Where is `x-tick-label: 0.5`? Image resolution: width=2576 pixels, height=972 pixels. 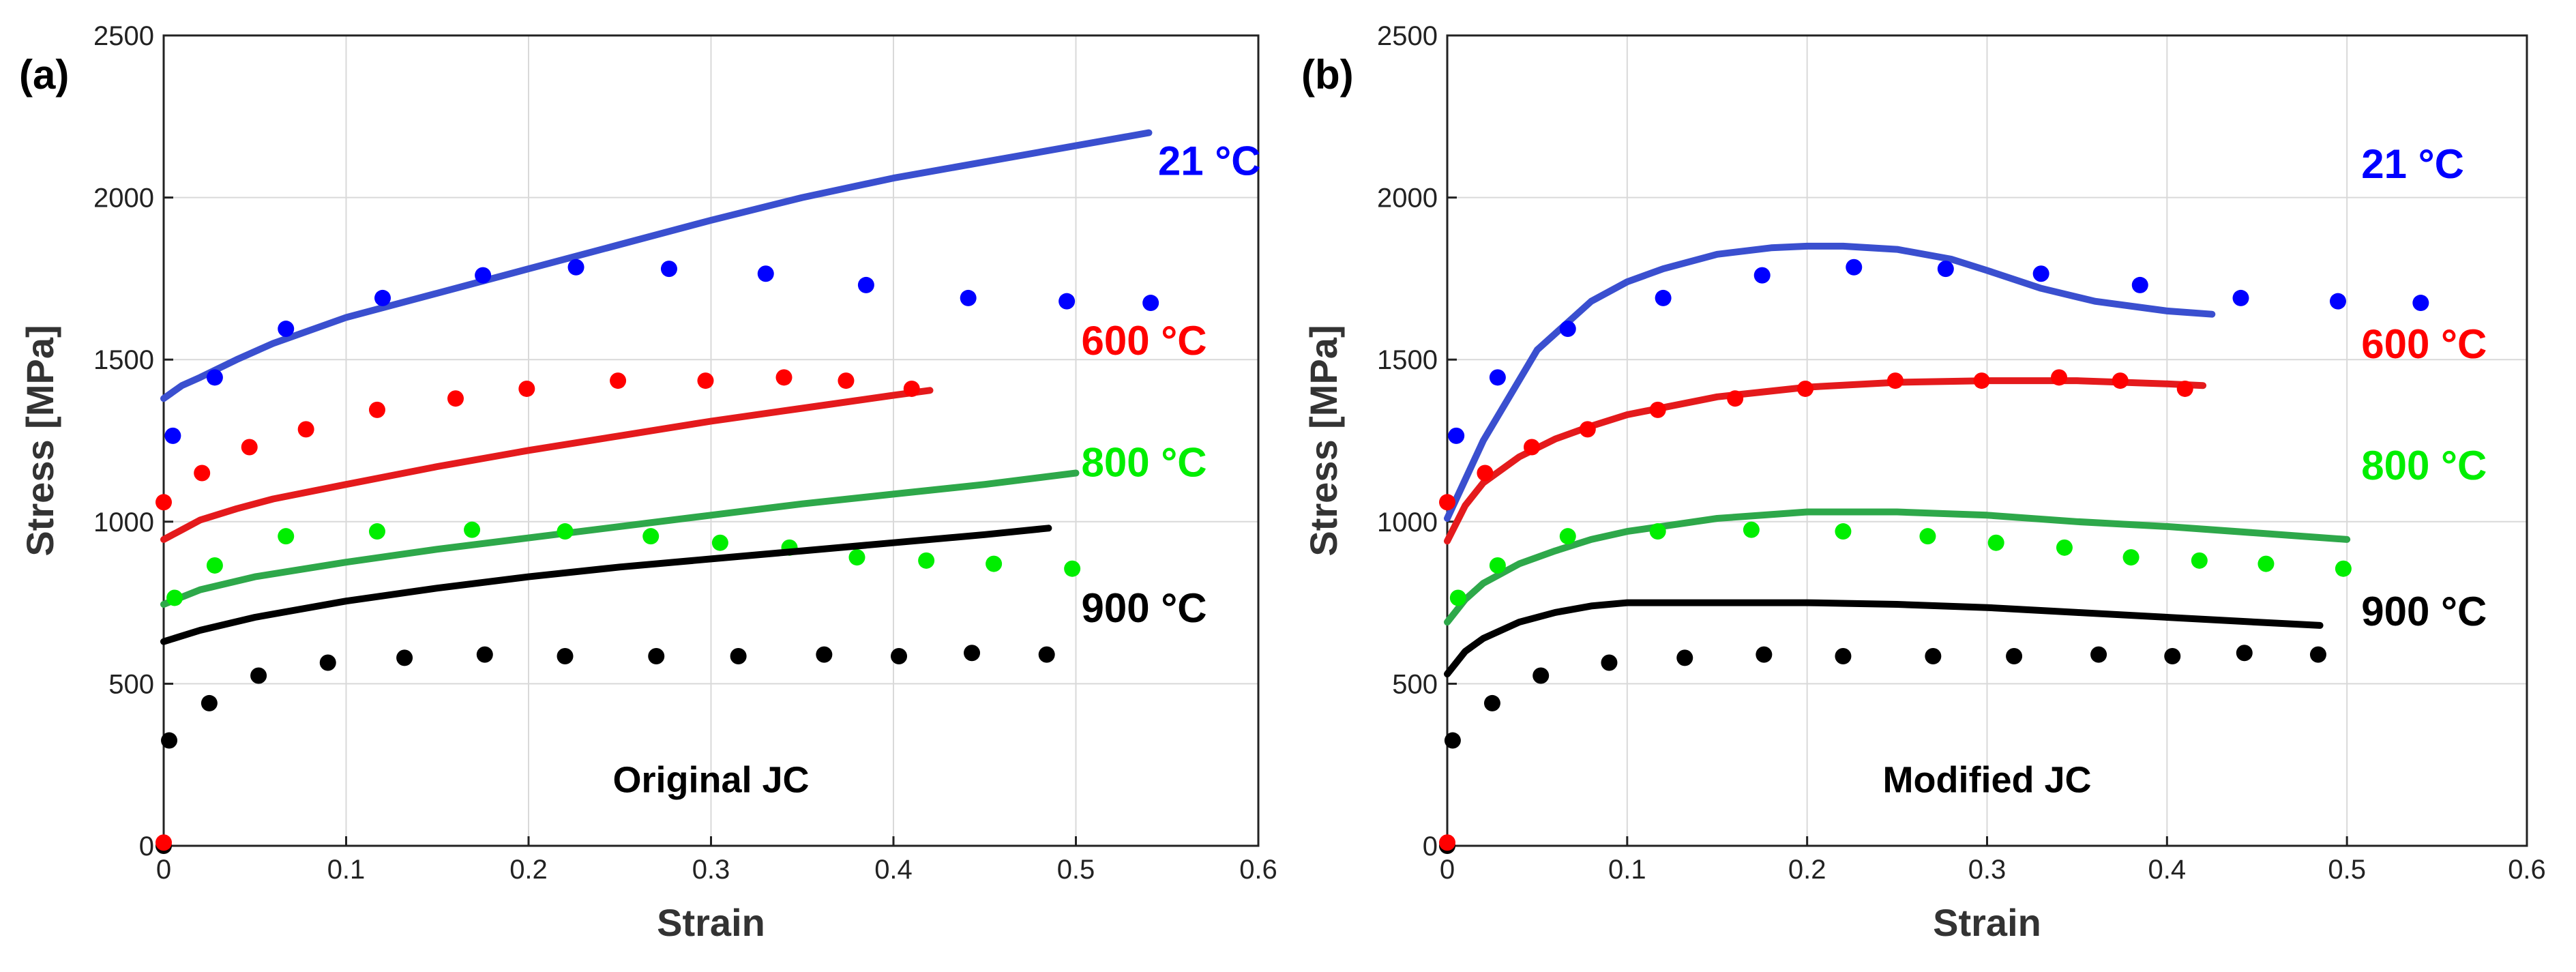
x-tick-label: 0.5 is located at coordinates (1076, 870).